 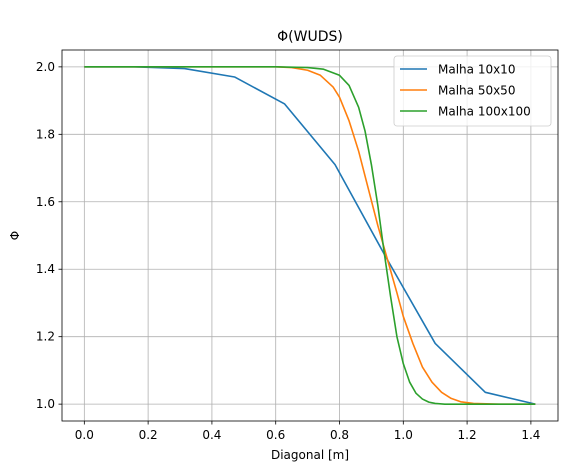 I want to click on x-tick-label: 0.8, so click(x=339, y=435).